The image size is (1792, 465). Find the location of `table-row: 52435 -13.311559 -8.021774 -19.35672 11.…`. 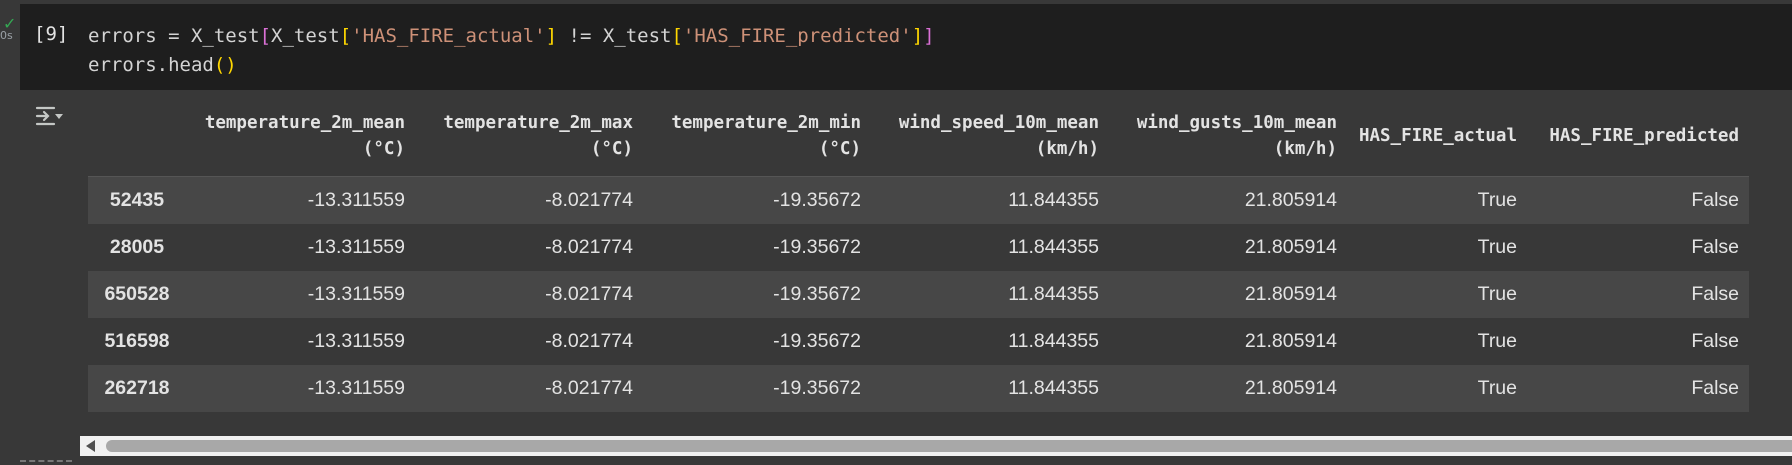

table-row: 52435 -13.311559 -8.021774 -19.35672 11.… is located at coordinates (918, 200).